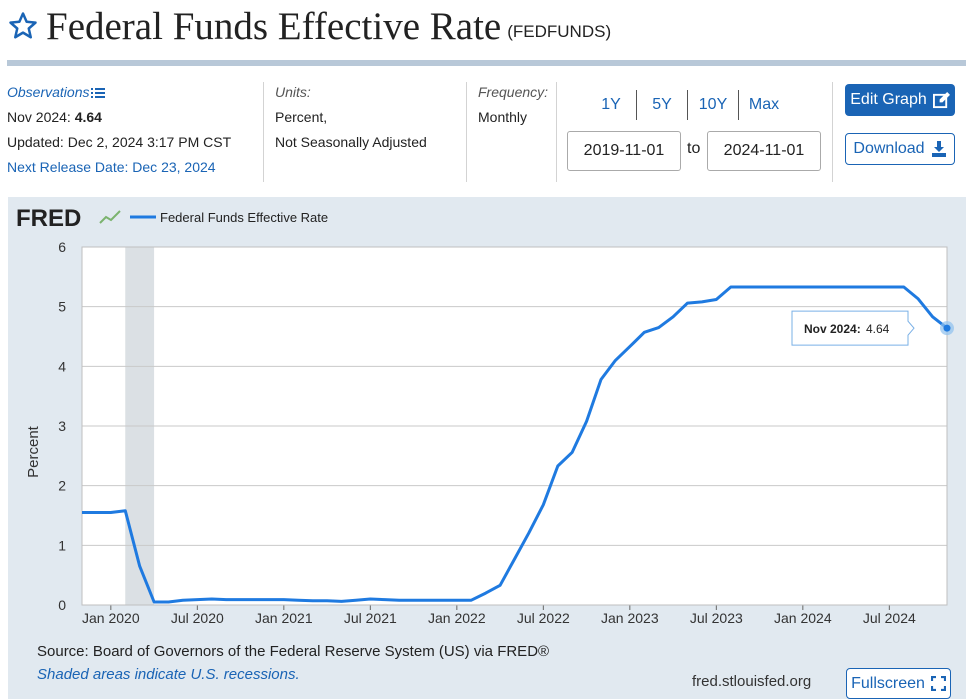 The width and height of the screenshot is (966, 699). What do you see at coordinates (88, 117) in the screenshot?
I see `latest-value: 4.64` at bounding box center [88, 117].